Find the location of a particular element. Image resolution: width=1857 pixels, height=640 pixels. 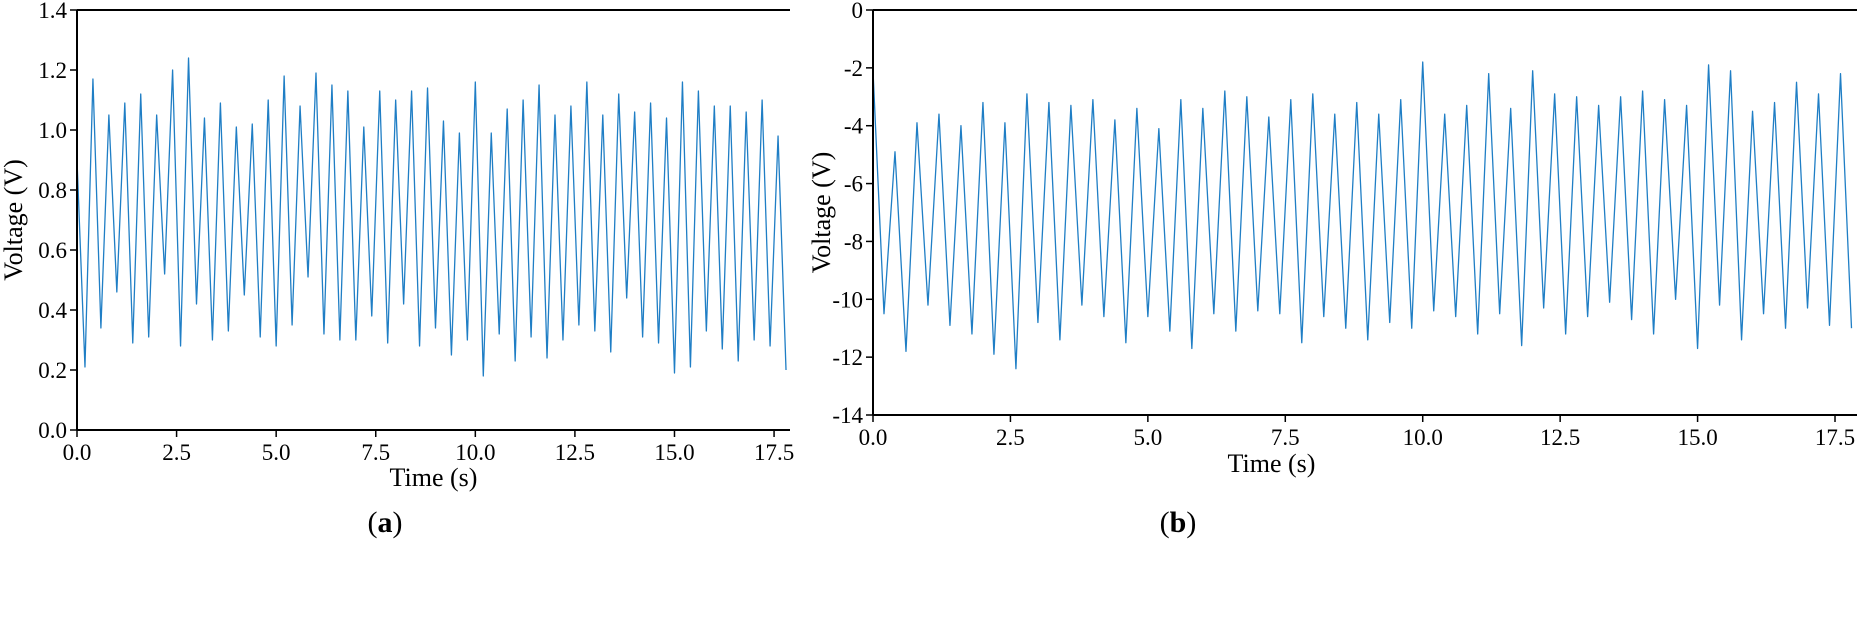

y-tick-label: 1.2 is located at coordinates (52, 70).